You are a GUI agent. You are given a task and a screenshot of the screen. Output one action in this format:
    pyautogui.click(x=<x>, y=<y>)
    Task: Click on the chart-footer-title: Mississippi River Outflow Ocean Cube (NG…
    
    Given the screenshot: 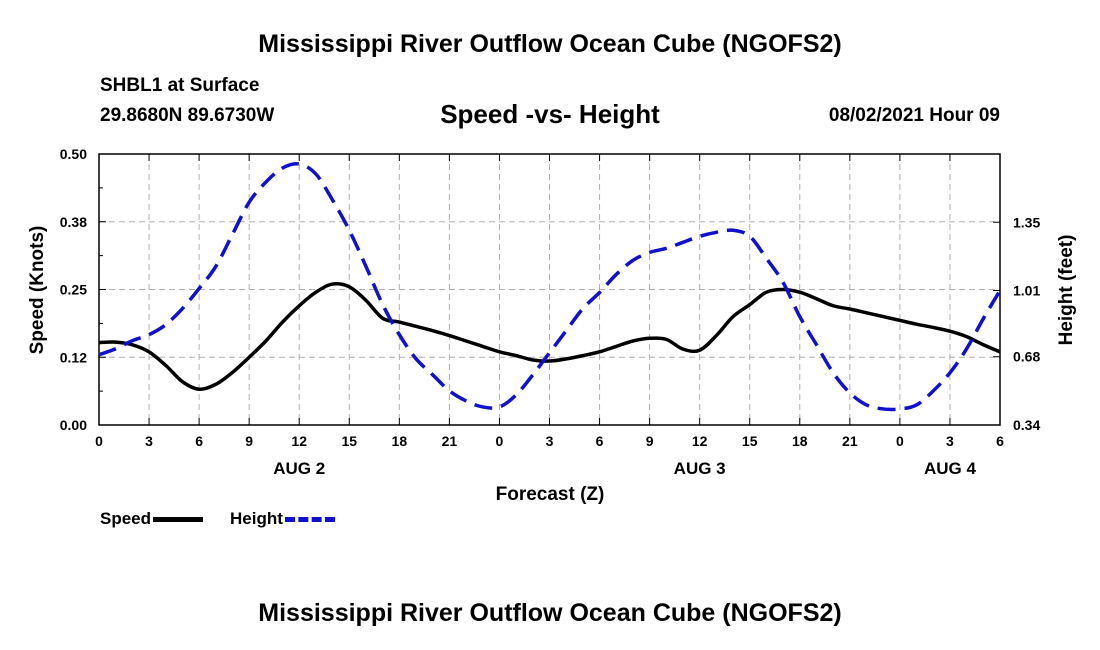 What is the action you would take?
    pyautogui.click(x=550, y=613)
    